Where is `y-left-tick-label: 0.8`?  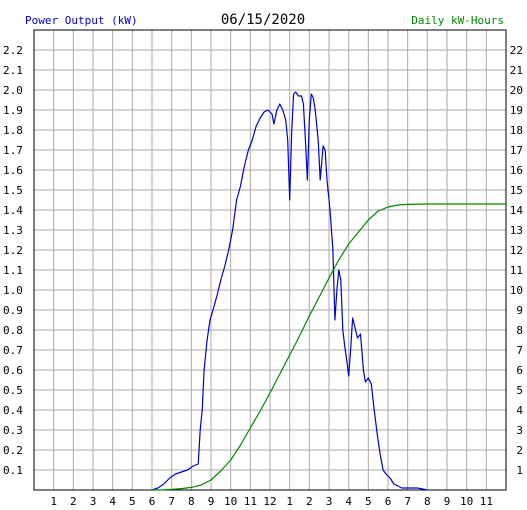
y-left-tick-label: 0.8 is located at coordinates (13, 330).